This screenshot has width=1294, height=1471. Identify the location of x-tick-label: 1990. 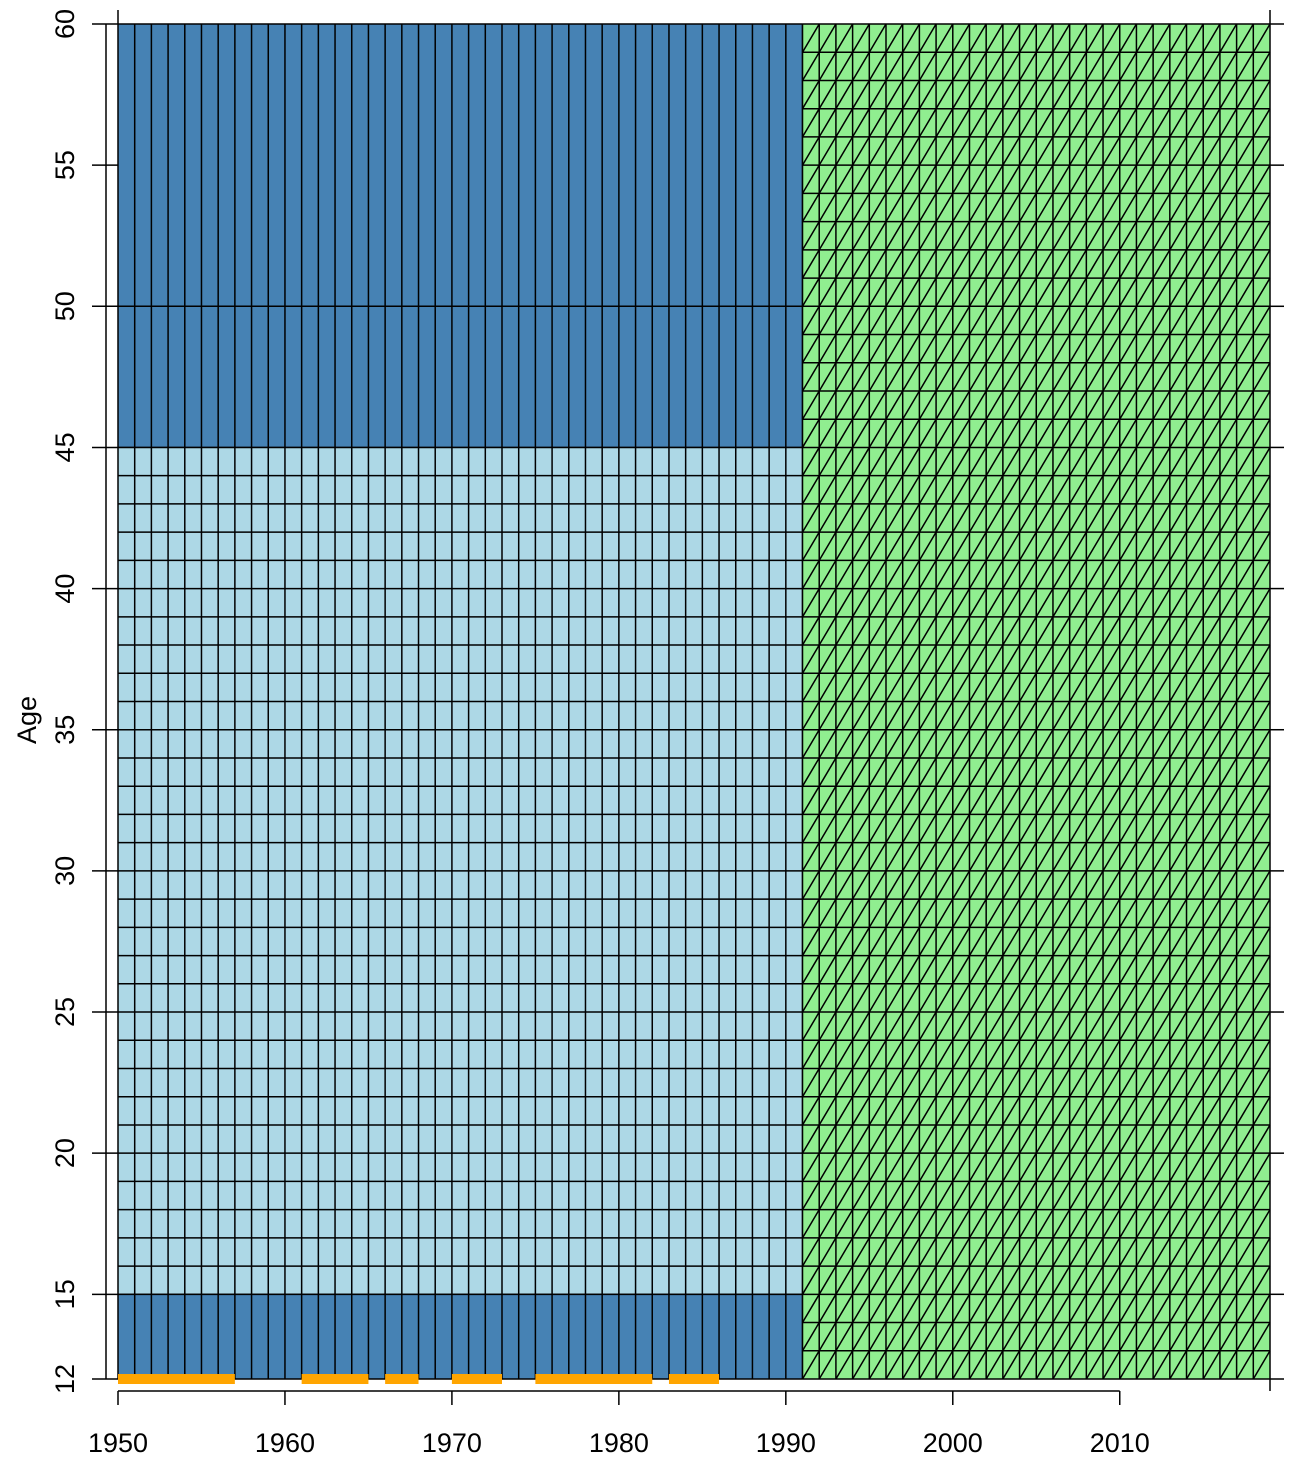
(786, 1443).